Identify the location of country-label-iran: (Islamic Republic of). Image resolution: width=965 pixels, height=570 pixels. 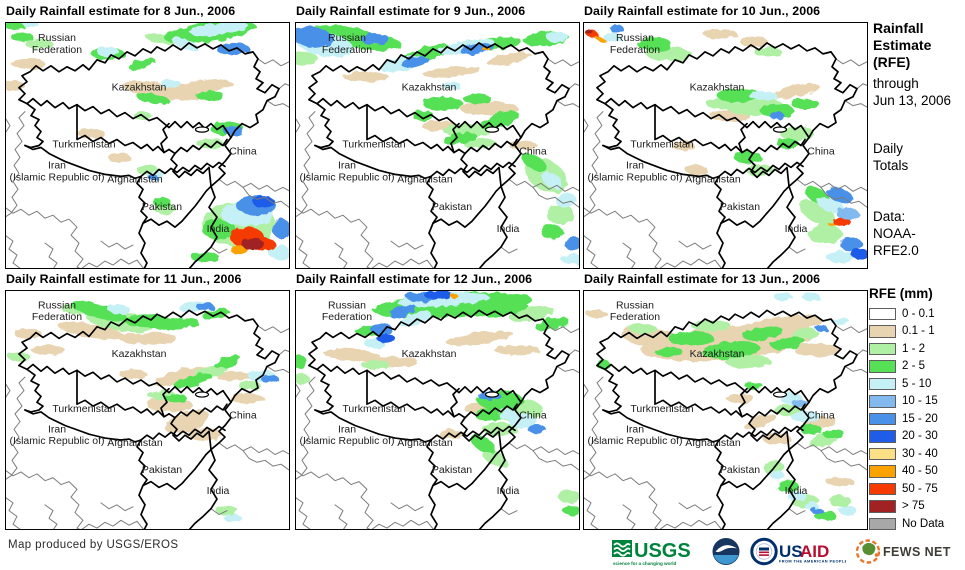
(634, 441).